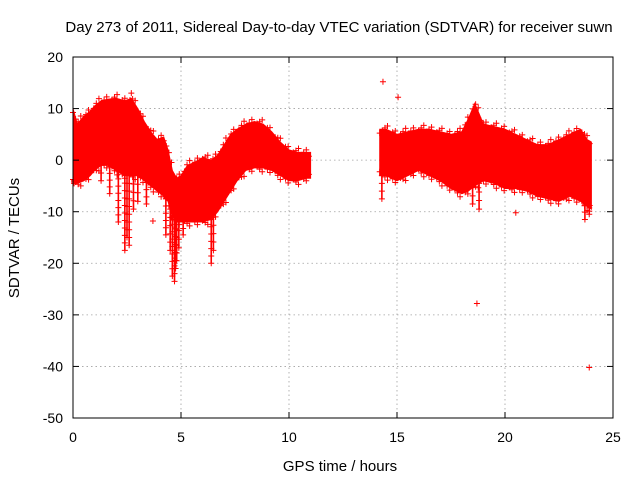 The width and height of the screenshot is (640, 480). I want to click on y-axis-title: SDTVAR / TECUs, so click(14, 238).